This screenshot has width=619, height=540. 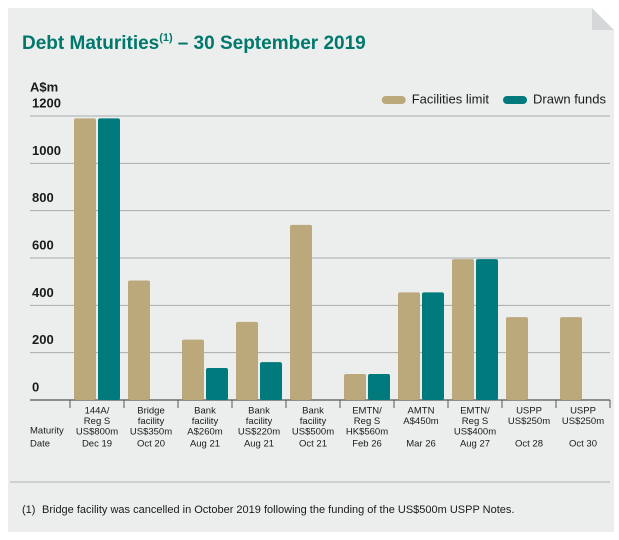 What do you see at coordinates (151, 444) in the screenshot?
I see `x-tick-label: Oct 20` at bounding box center [151, 444].